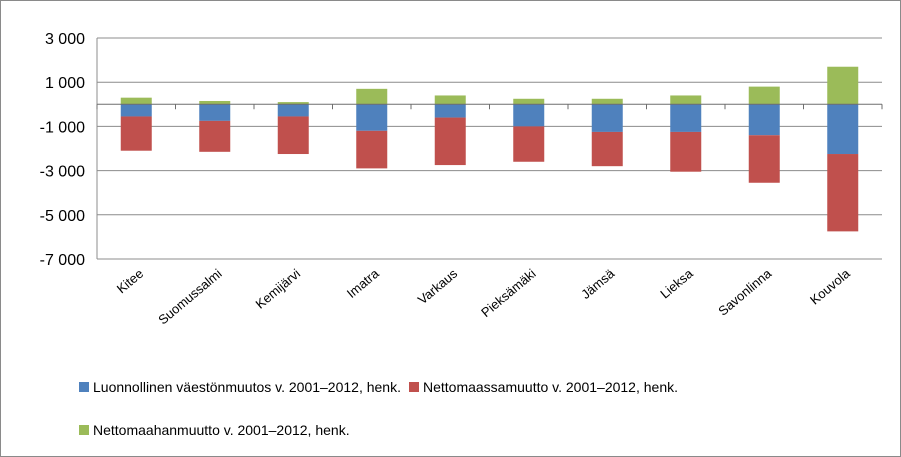 This screenshot has height=457, width=901. I want to click on legend-label-series-2: Nettomaahanmuutto v. 2001–2012, henk., so click(221, 430).